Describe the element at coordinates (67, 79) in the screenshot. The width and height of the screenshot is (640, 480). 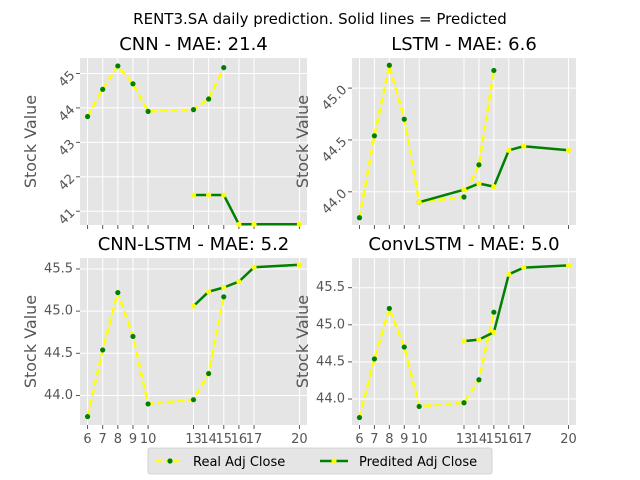
I see `y-tick-label: 45` at that location.